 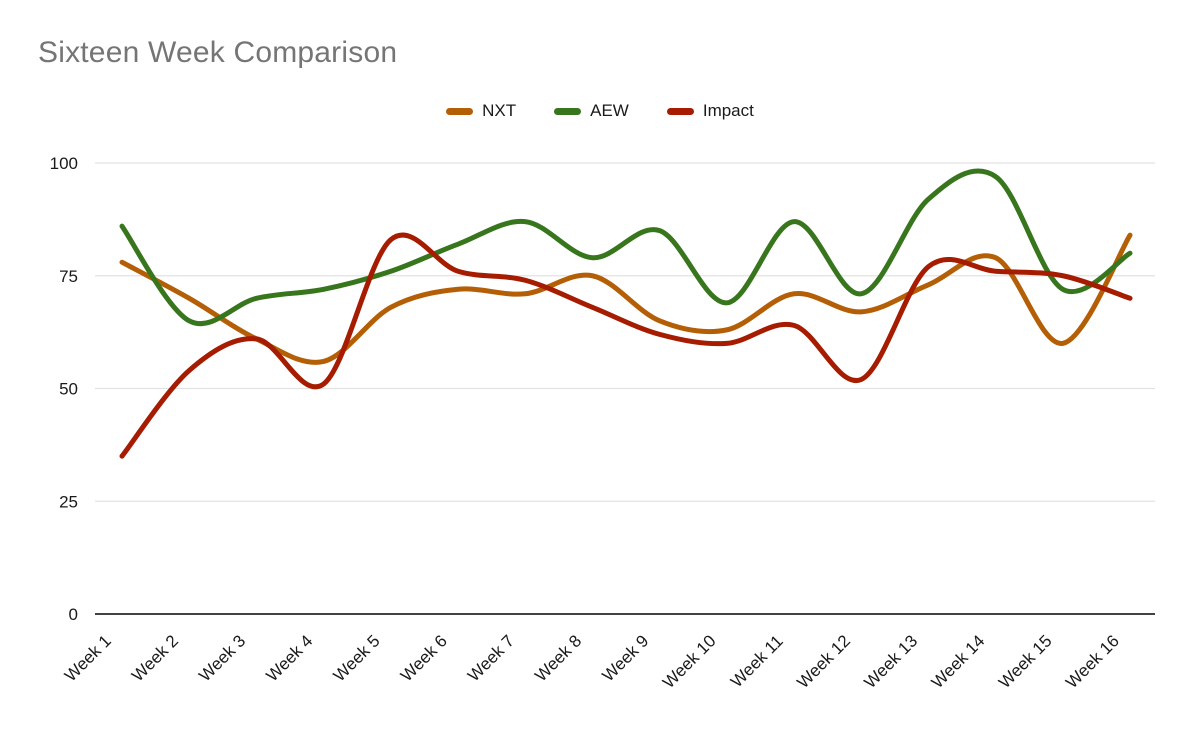 What do you see at coordinates (289, 658) in the screenshot?
I see `x-axis-tick-label: Week 4` at bounding box center [289, 658].